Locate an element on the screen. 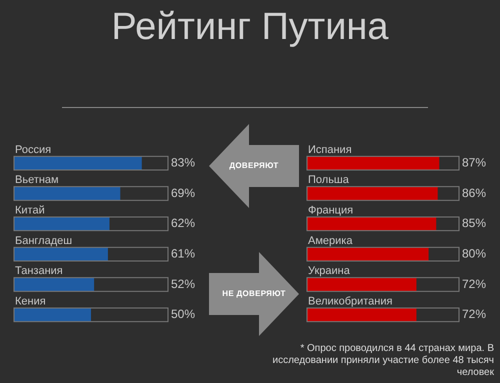 This screenshot has height=383, width=500. data-label: 80% is located at coordinates (474, 253).